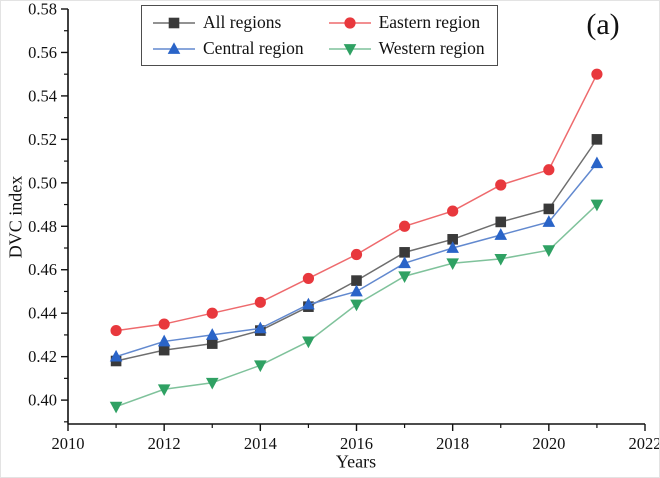  What do you see at coordinates (42, 52) in the screenshot?
I see `y-tick-label: 0.56` at bounding box center [42, 52].